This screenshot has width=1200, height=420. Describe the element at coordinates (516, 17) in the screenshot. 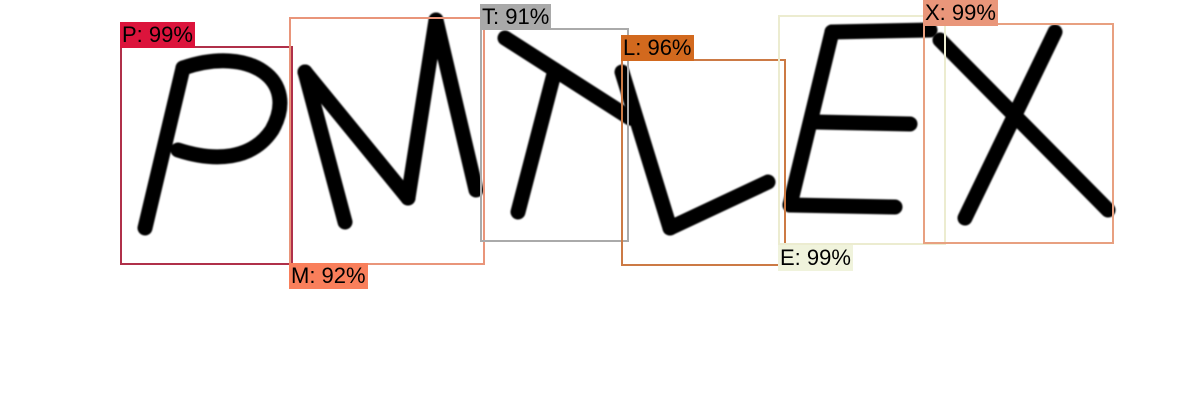

I see `detection-label-t: T: 91%` at that location.